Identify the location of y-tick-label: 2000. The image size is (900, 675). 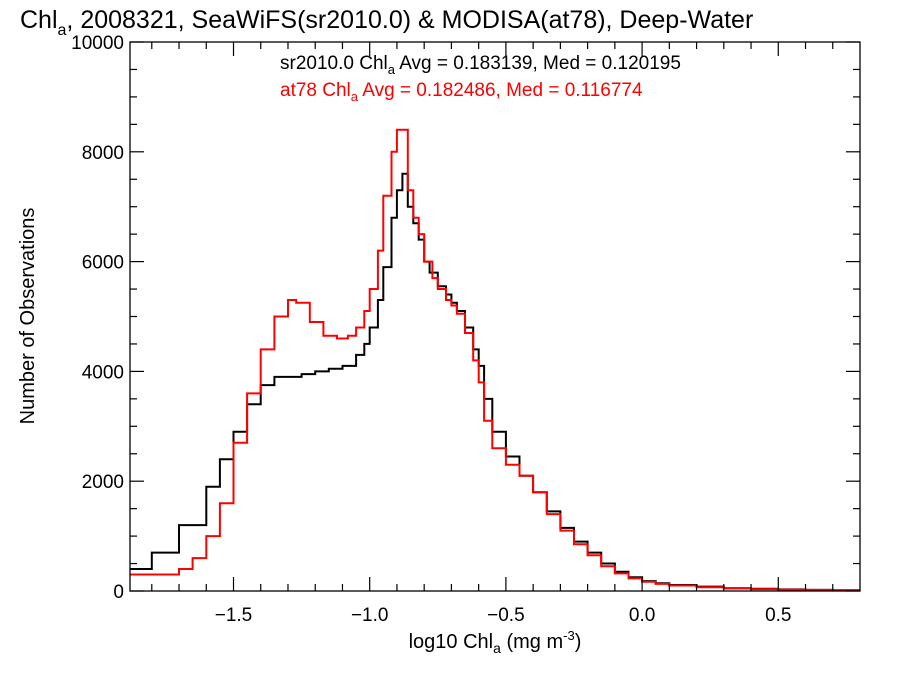
(103, 482).